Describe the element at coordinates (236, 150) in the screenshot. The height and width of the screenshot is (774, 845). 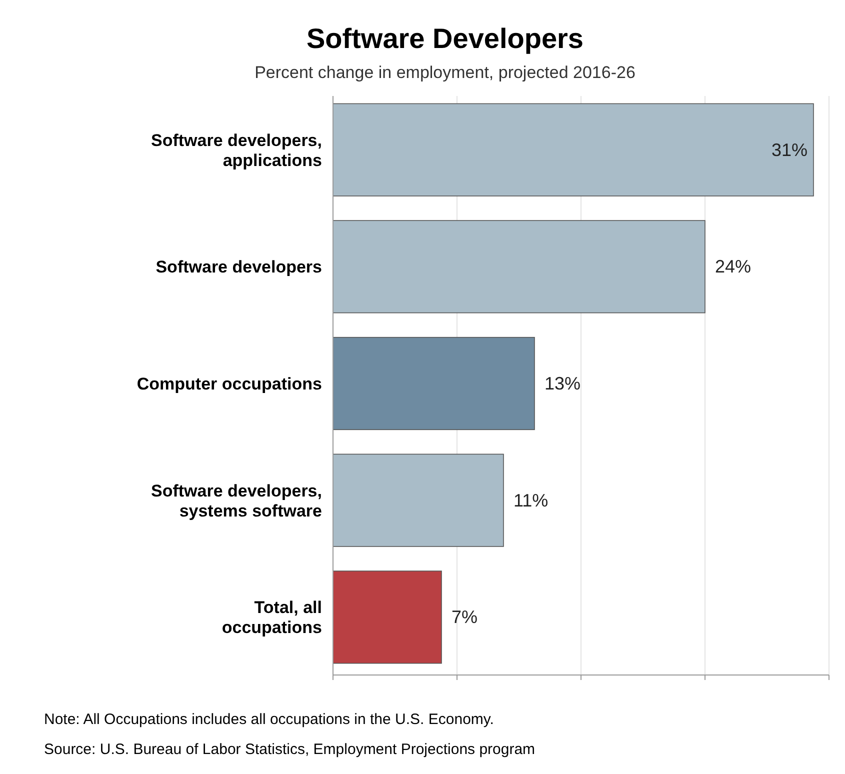
I see `y-tick-label: Software developers, applications` at that location.